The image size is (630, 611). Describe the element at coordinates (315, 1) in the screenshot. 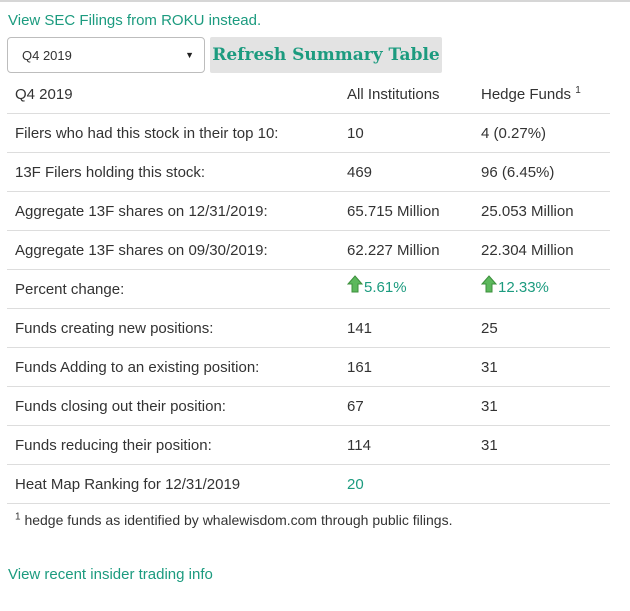

I see `top-divider` at that location.